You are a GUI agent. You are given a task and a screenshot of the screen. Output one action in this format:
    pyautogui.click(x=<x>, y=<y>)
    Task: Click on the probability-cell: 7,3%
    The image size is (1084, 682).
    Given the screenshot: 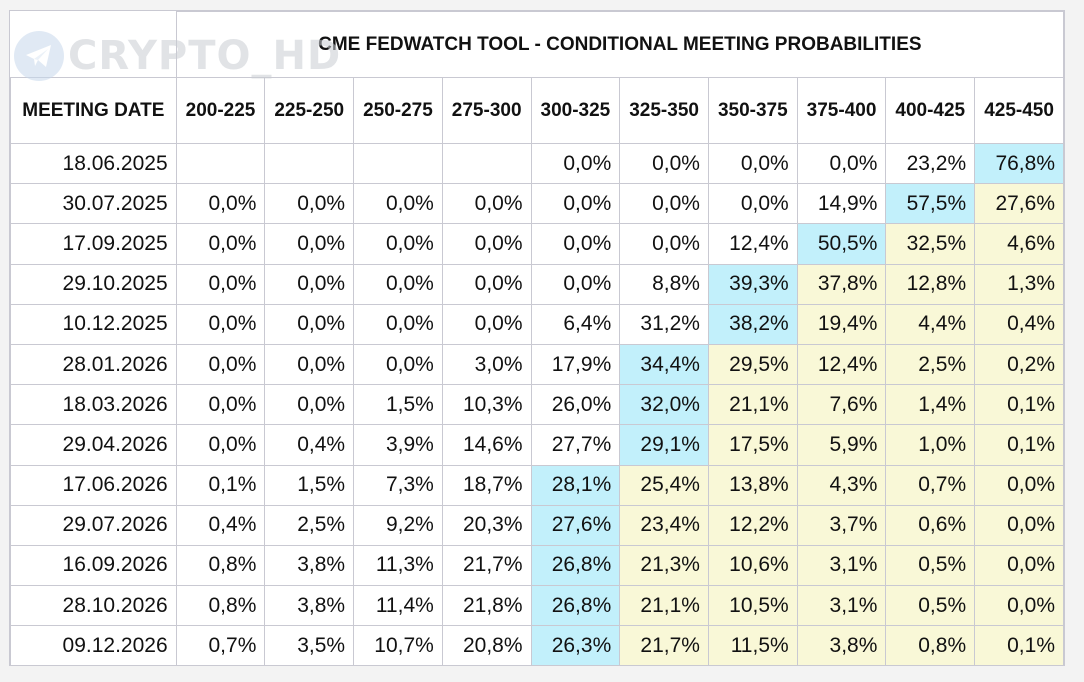 What is the action you would take?
    pyautogui.click(x=398, y=485)
    